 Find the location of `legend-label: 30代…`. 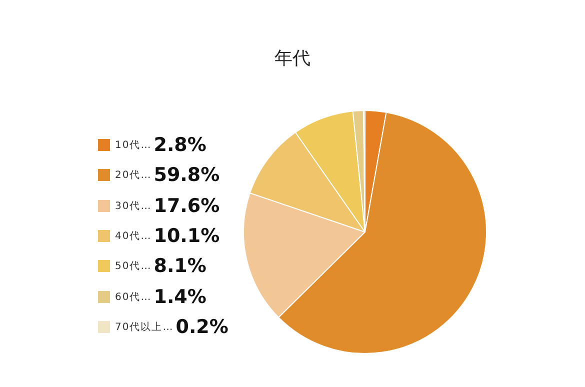

legend-label: 30代… is located at coordinates (133, 206).